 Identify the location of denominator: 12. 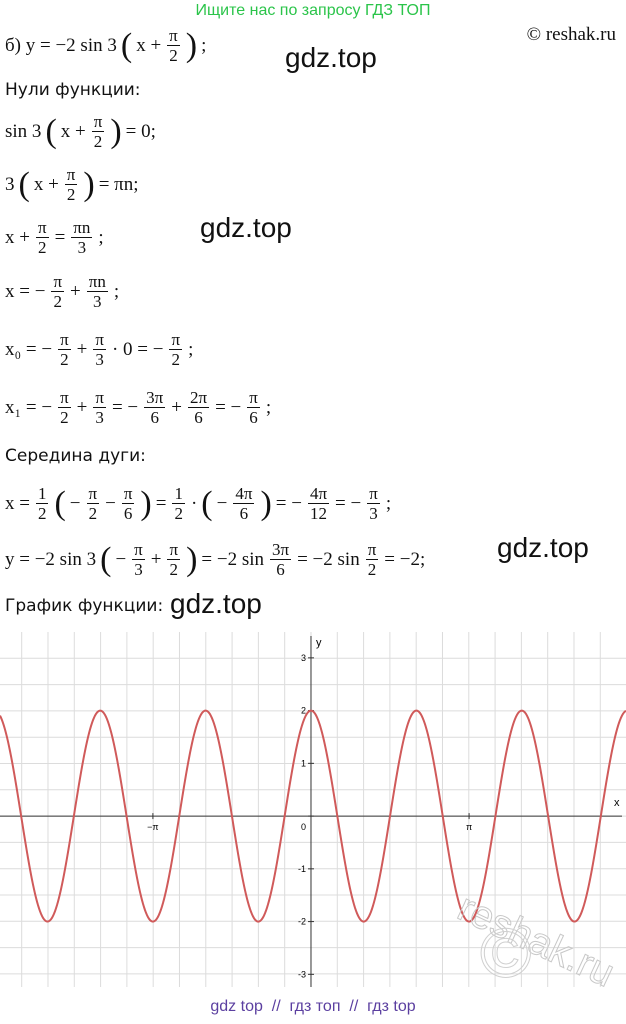
(318, 513).